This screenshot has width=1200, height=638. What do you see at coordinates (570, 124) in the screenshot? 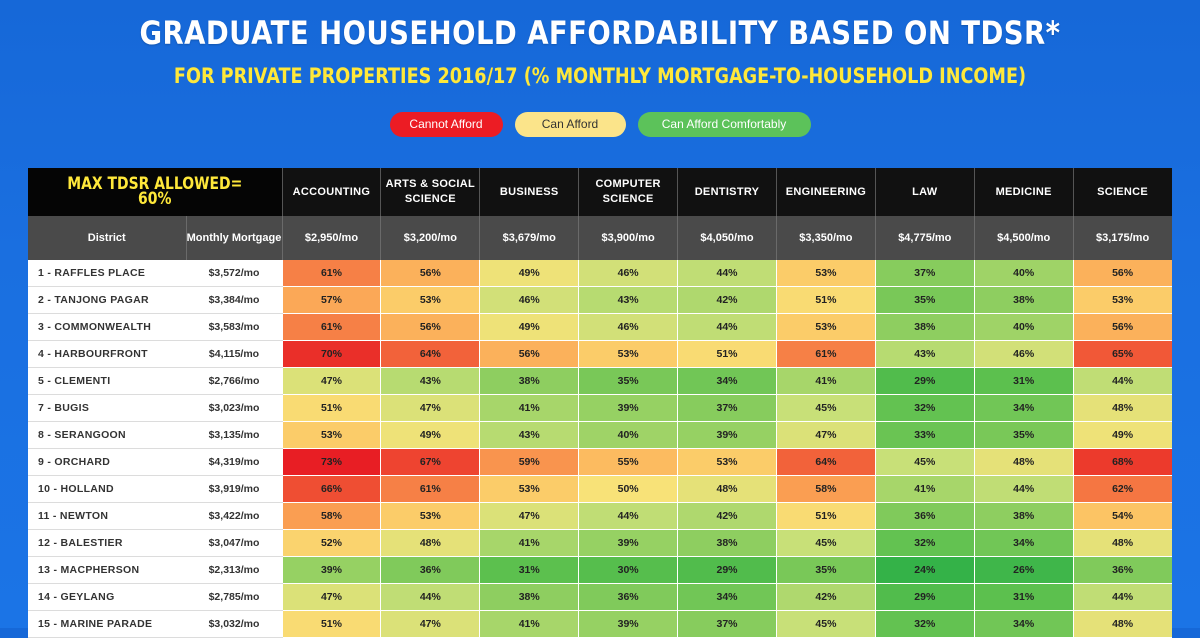
I see `legend-can-afford: Can Afford` at bounding box center [570, 124].